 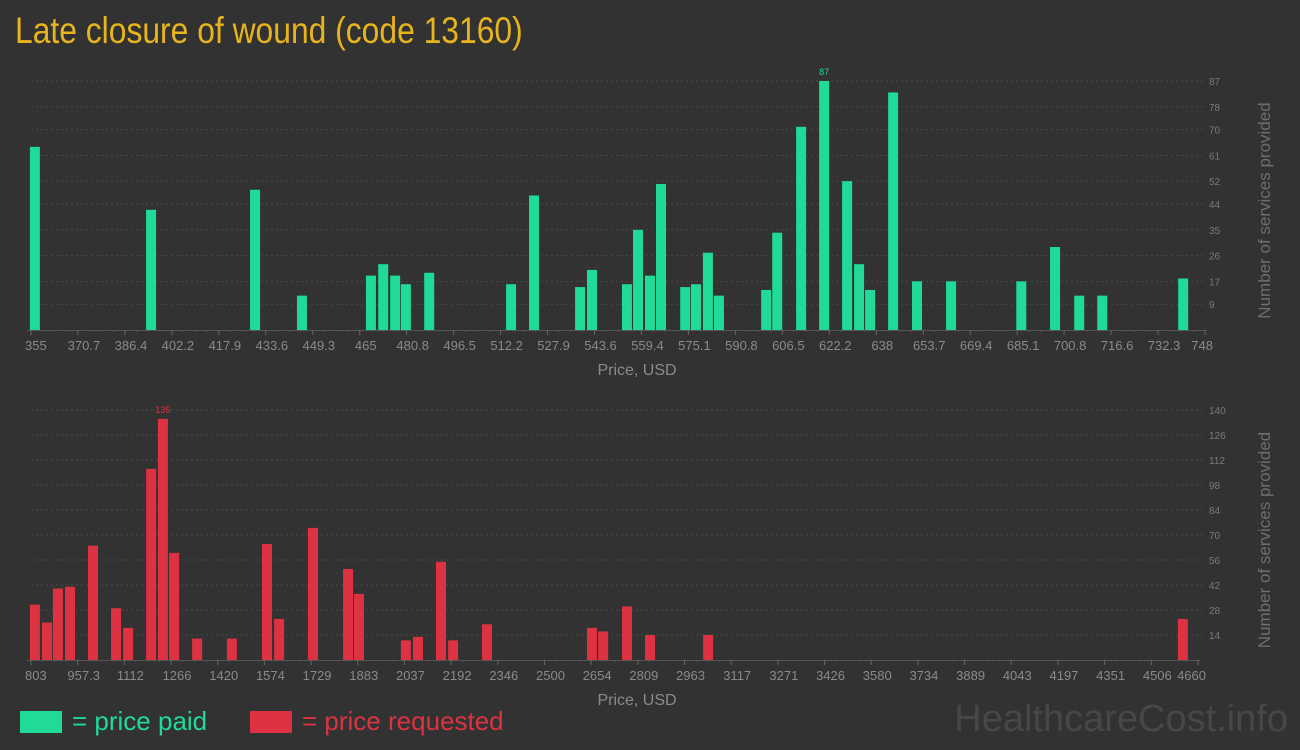 What do you see at coordinates (1215, 231) in the screenshot?
I see `y-tick-label: 35` at bounding box center [1215, 231].